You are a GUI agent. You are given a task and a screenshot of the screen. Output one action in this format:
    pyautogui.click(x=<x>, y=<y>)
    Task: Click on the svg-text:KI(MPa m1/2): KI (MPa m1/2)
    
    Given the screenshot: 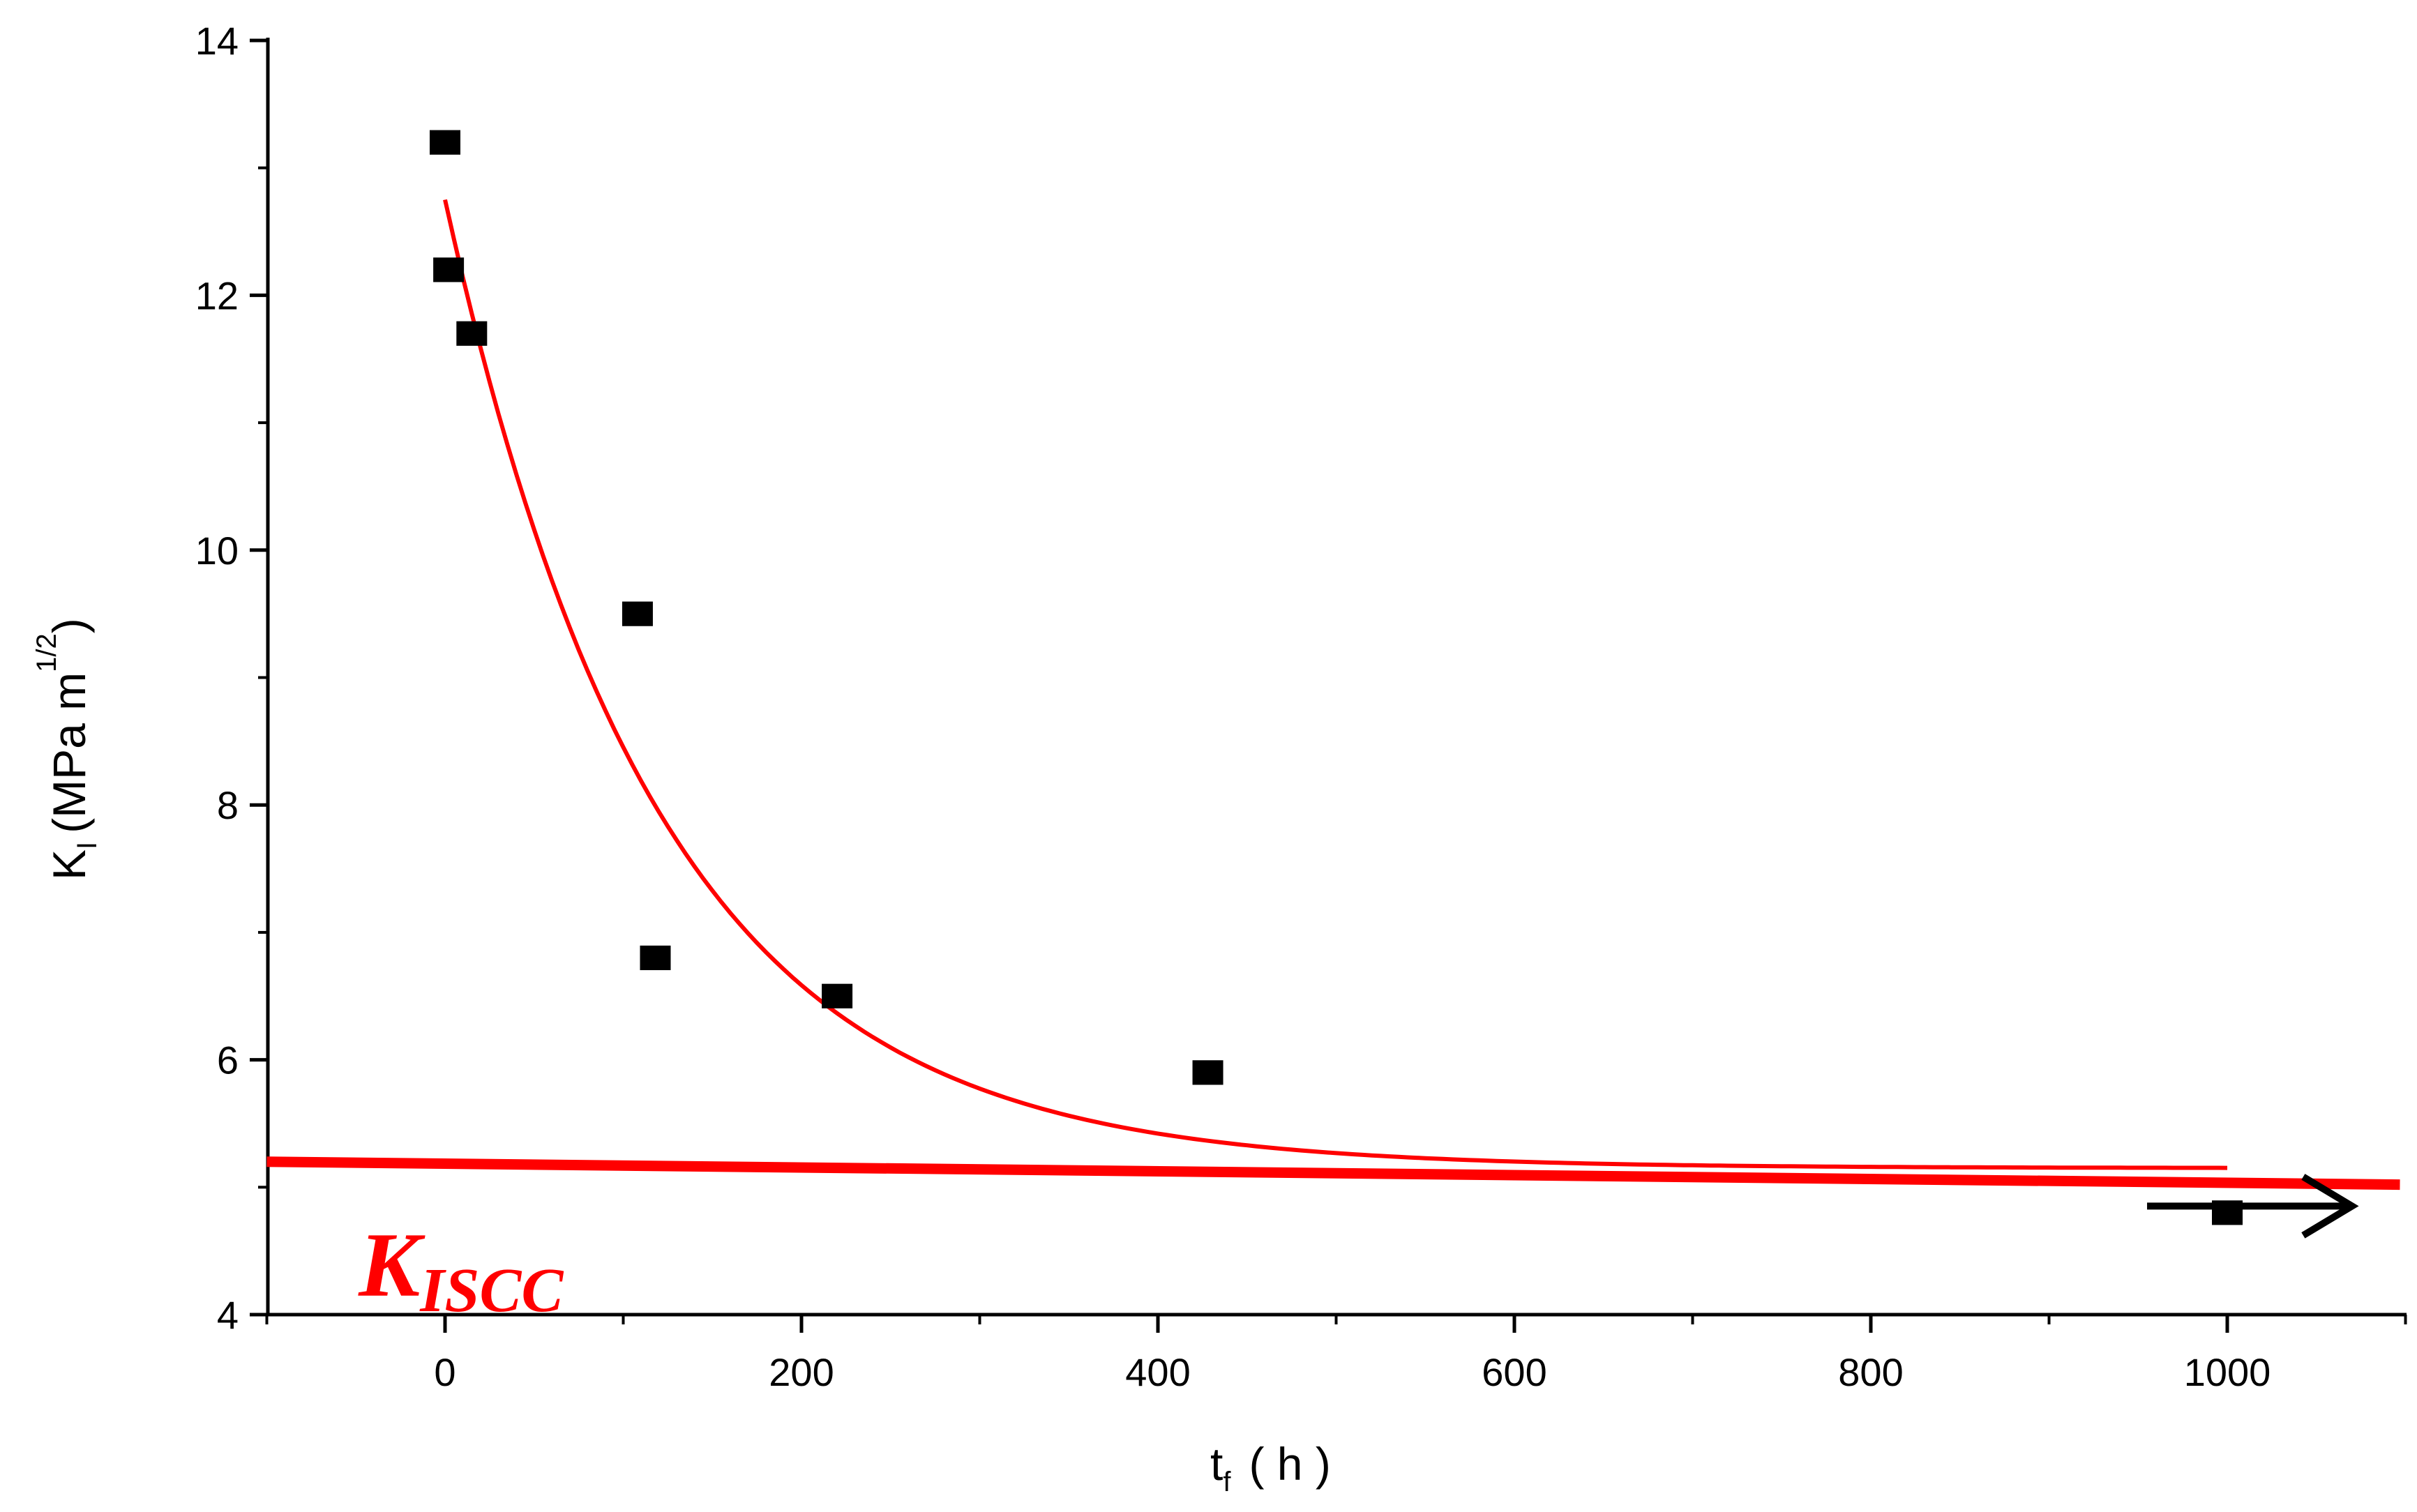 What is the action you would take?
    pyautogui.click(x=67, y=749)
    